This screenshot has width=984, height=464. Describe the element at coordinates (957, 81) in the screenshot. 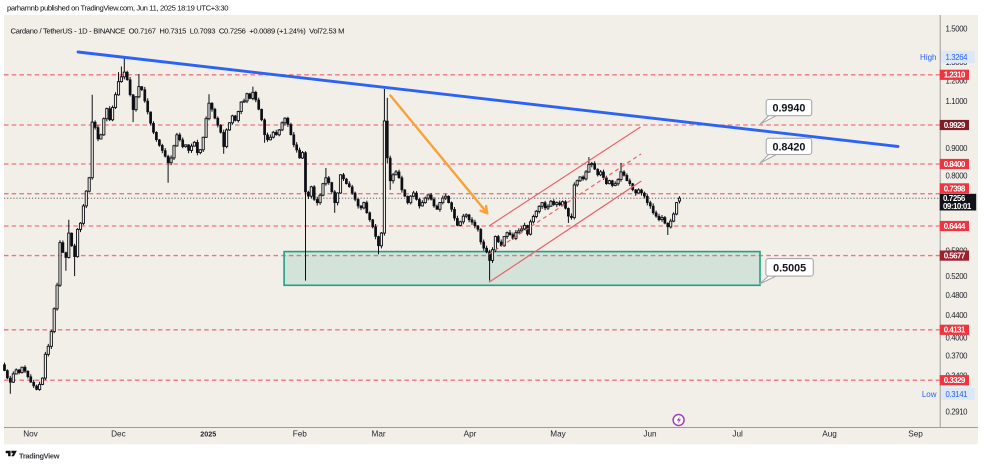

I see `svg-text: 1.2000` at that location.